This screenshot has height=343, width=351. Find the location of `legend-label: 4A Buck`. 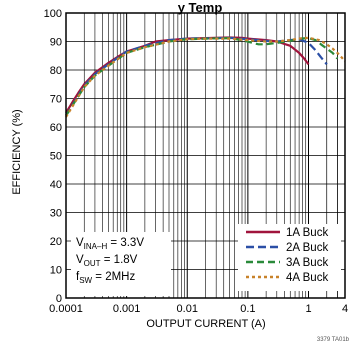

legend-label: 4A Buck is located at coordinates (307, 278).